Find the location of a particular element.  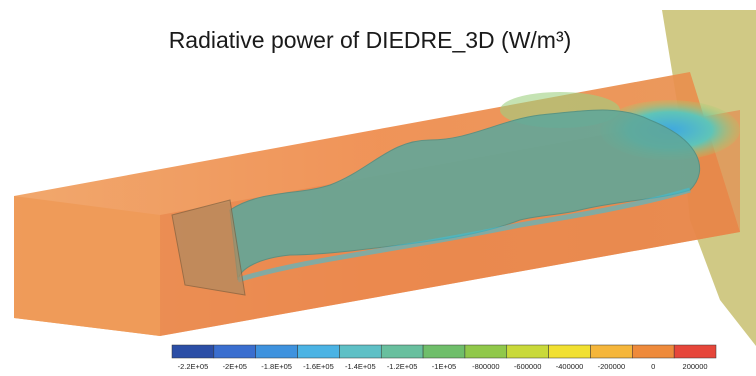

colorbar-label: -800000 is located at coordinates (486, 366).